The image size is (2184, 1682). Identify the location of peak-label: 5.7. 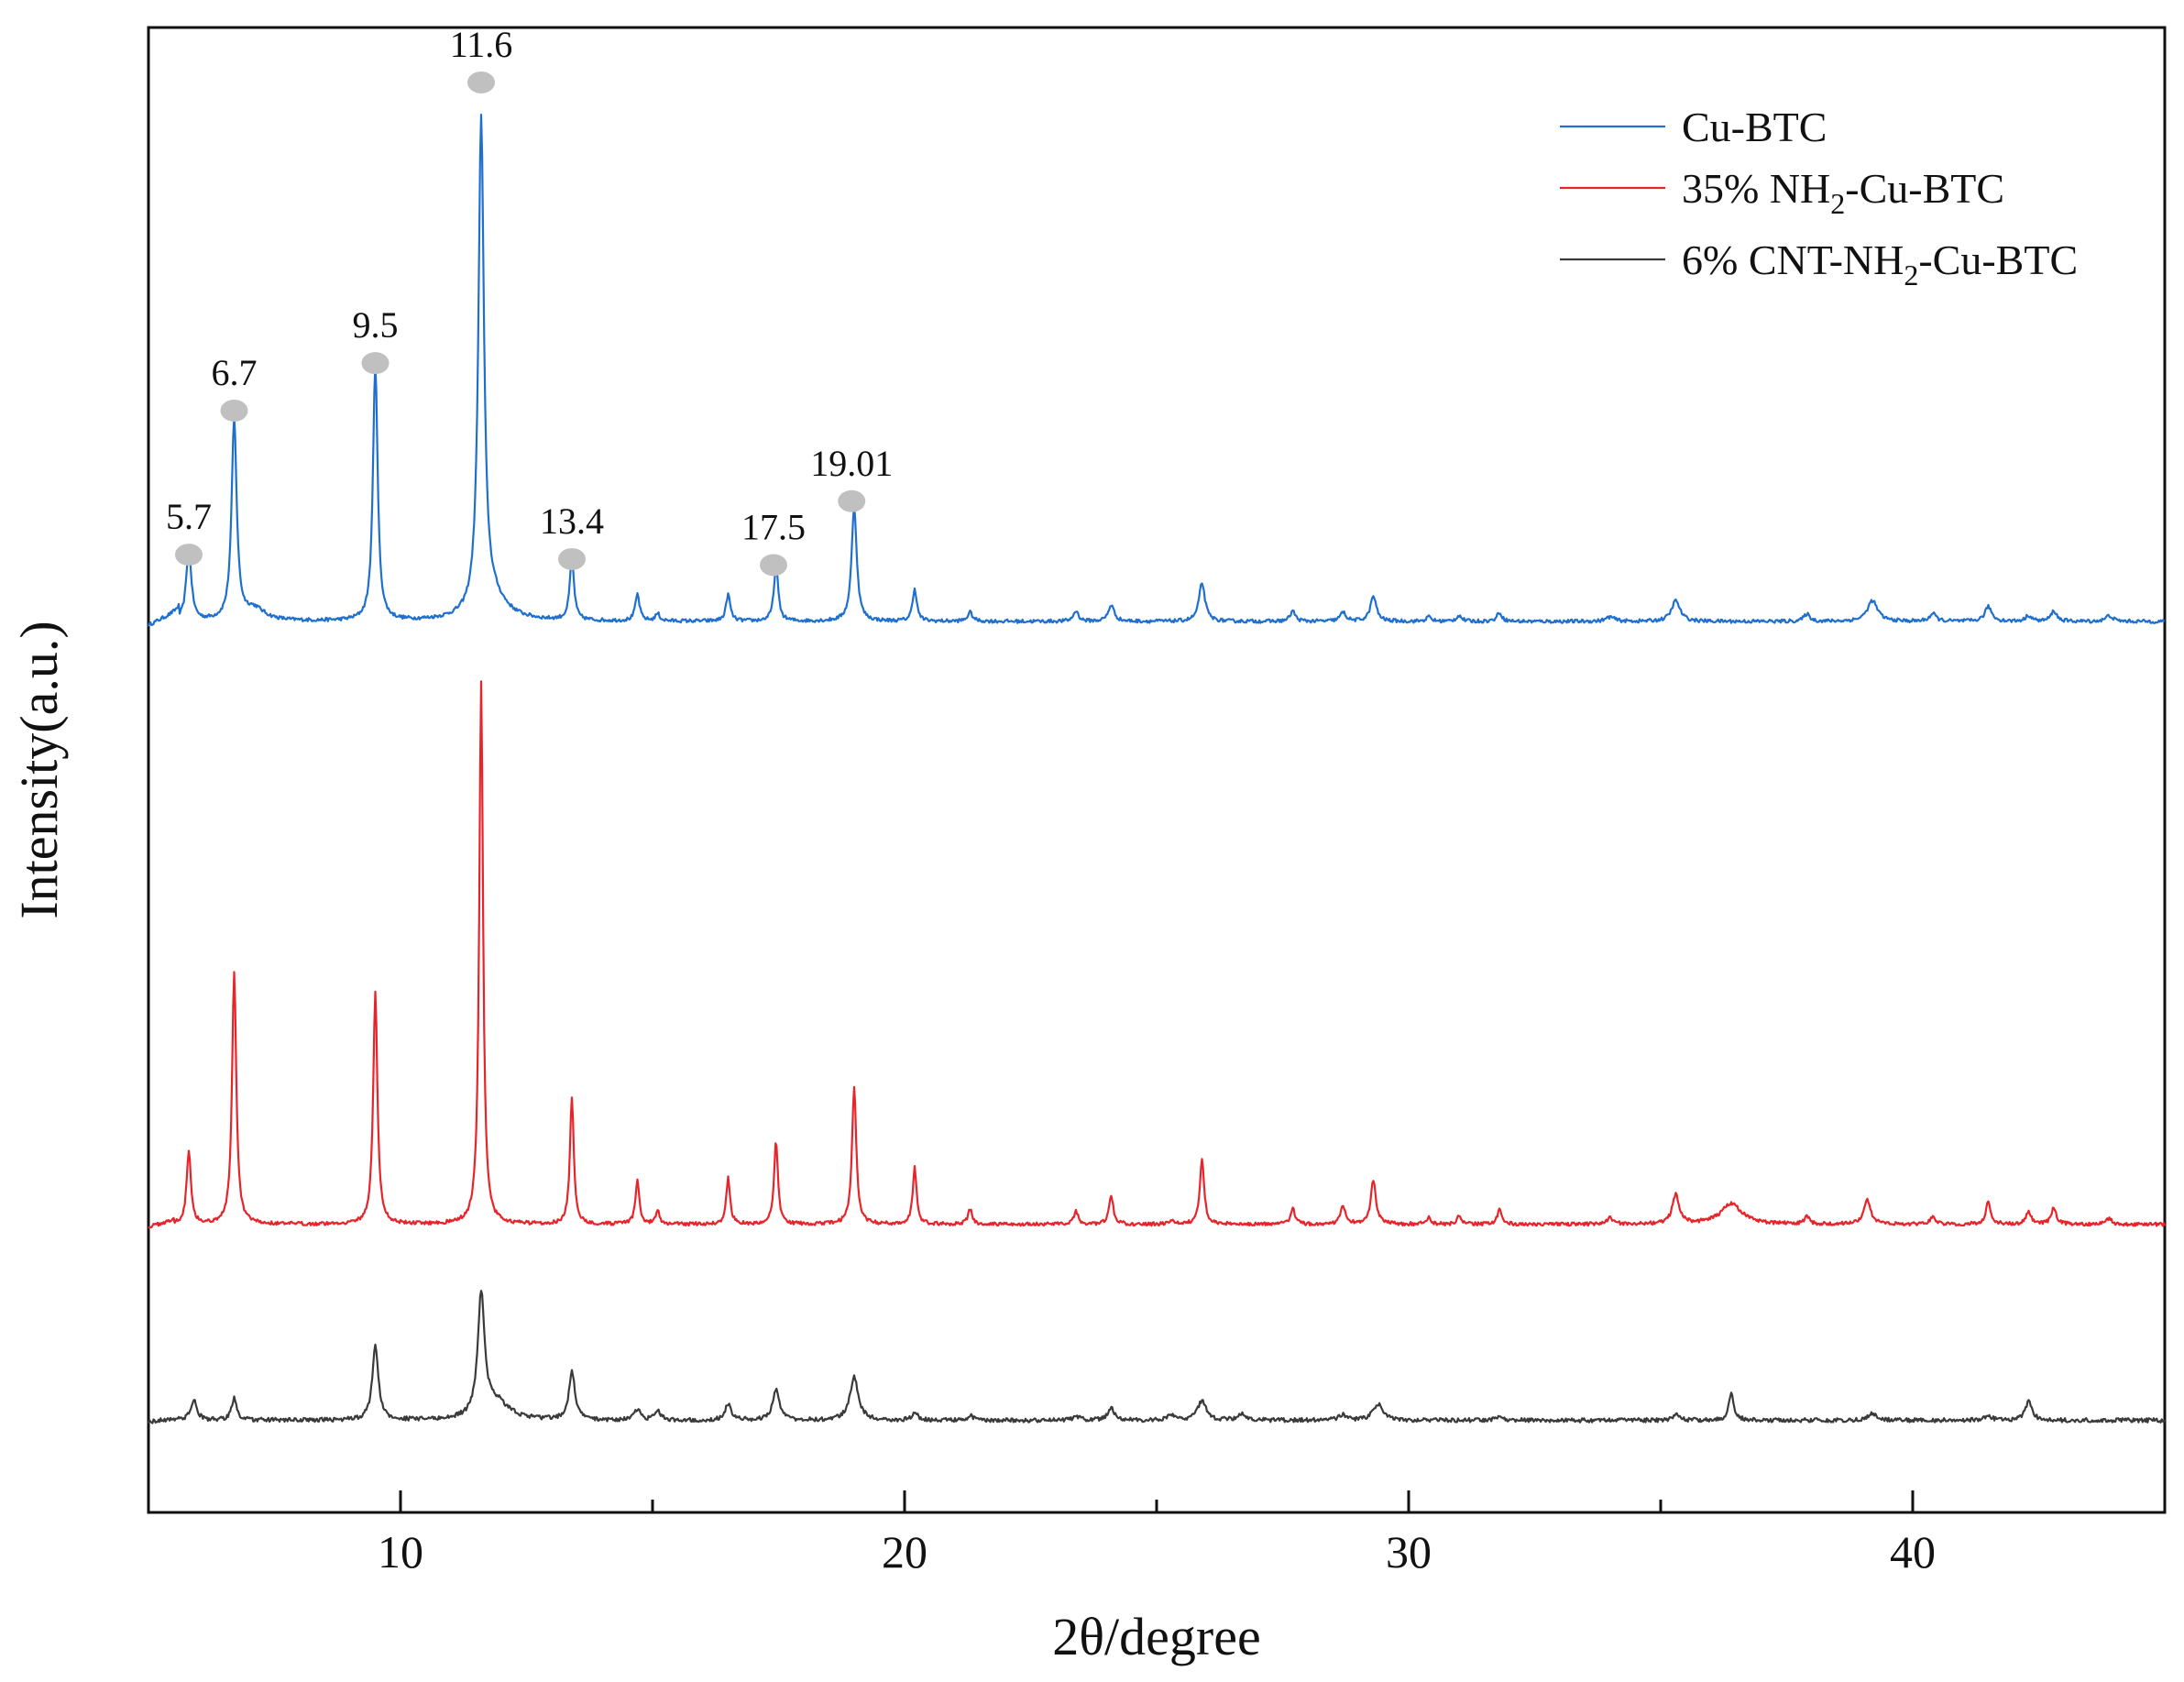
(189, 516).